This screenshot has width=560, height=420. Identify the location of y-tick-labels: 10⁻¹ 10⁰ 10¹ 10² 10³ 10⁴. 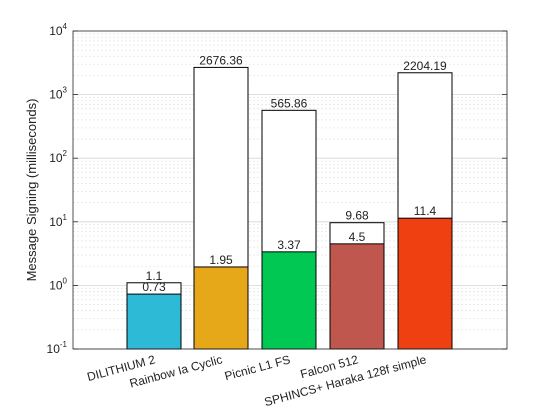
(57, 189).